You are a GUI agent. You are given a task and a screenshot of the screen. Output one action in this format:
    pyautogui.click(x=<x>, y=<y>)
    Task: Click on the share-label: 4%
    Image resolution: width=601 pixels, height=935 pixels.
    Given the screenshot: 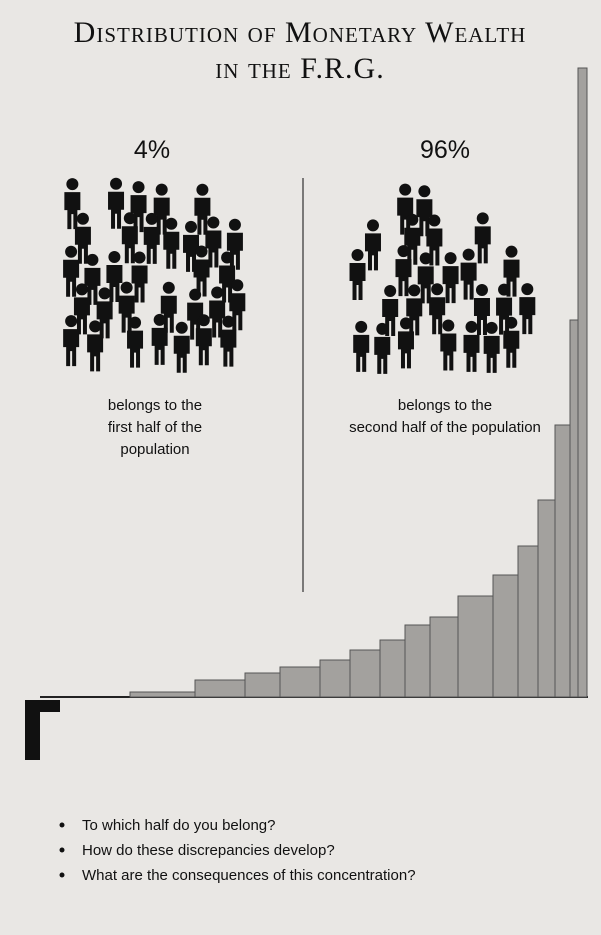 What is the action you would take?
    pyautogui.click(x=152, y=150)
    